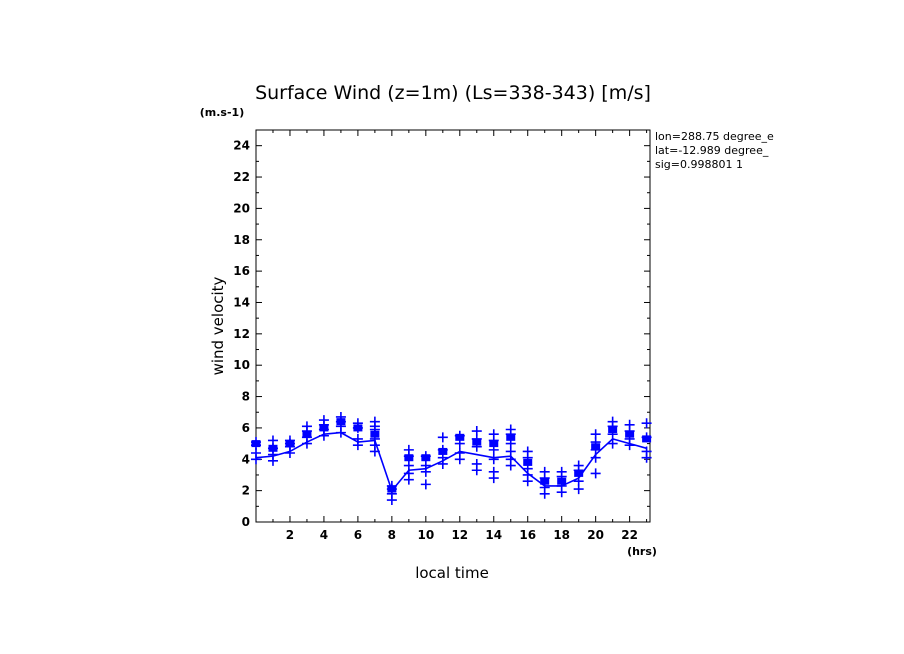 This screenshot has height=654, width=904. What do you see at coordinates (290, 535) in the screenshot?
I see `x-tick-label: 2` at bounding box center [290, 535].